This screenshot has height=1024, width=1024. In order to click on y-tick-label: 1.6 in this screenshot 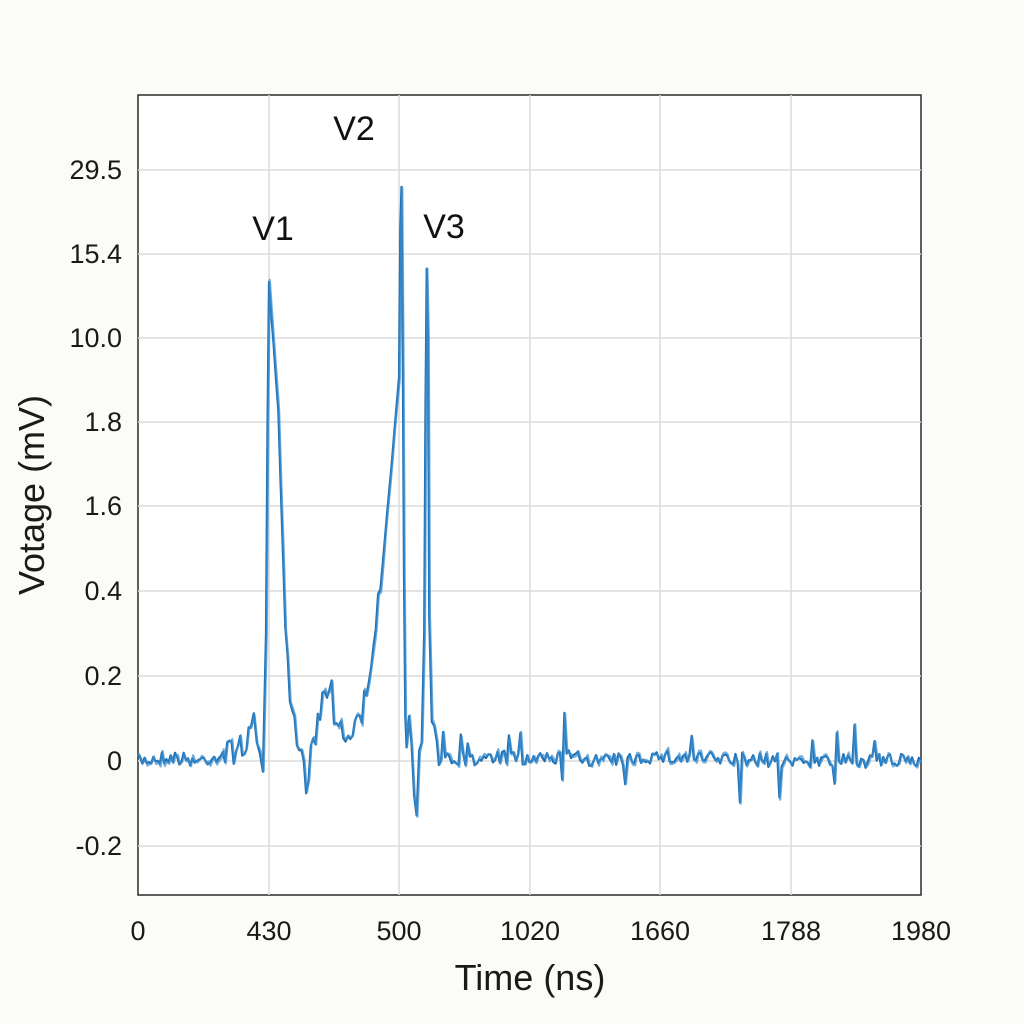, I will do `click(103, 506)`.